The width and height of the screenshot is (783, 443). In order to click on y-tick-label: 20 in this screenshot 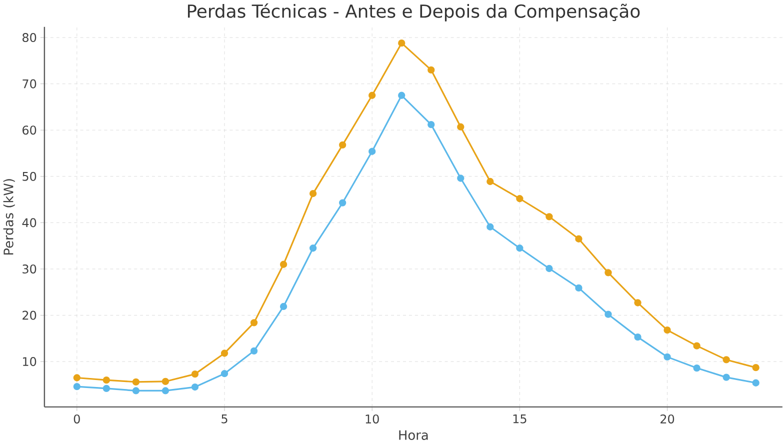, I will do `click(29, 315)`.